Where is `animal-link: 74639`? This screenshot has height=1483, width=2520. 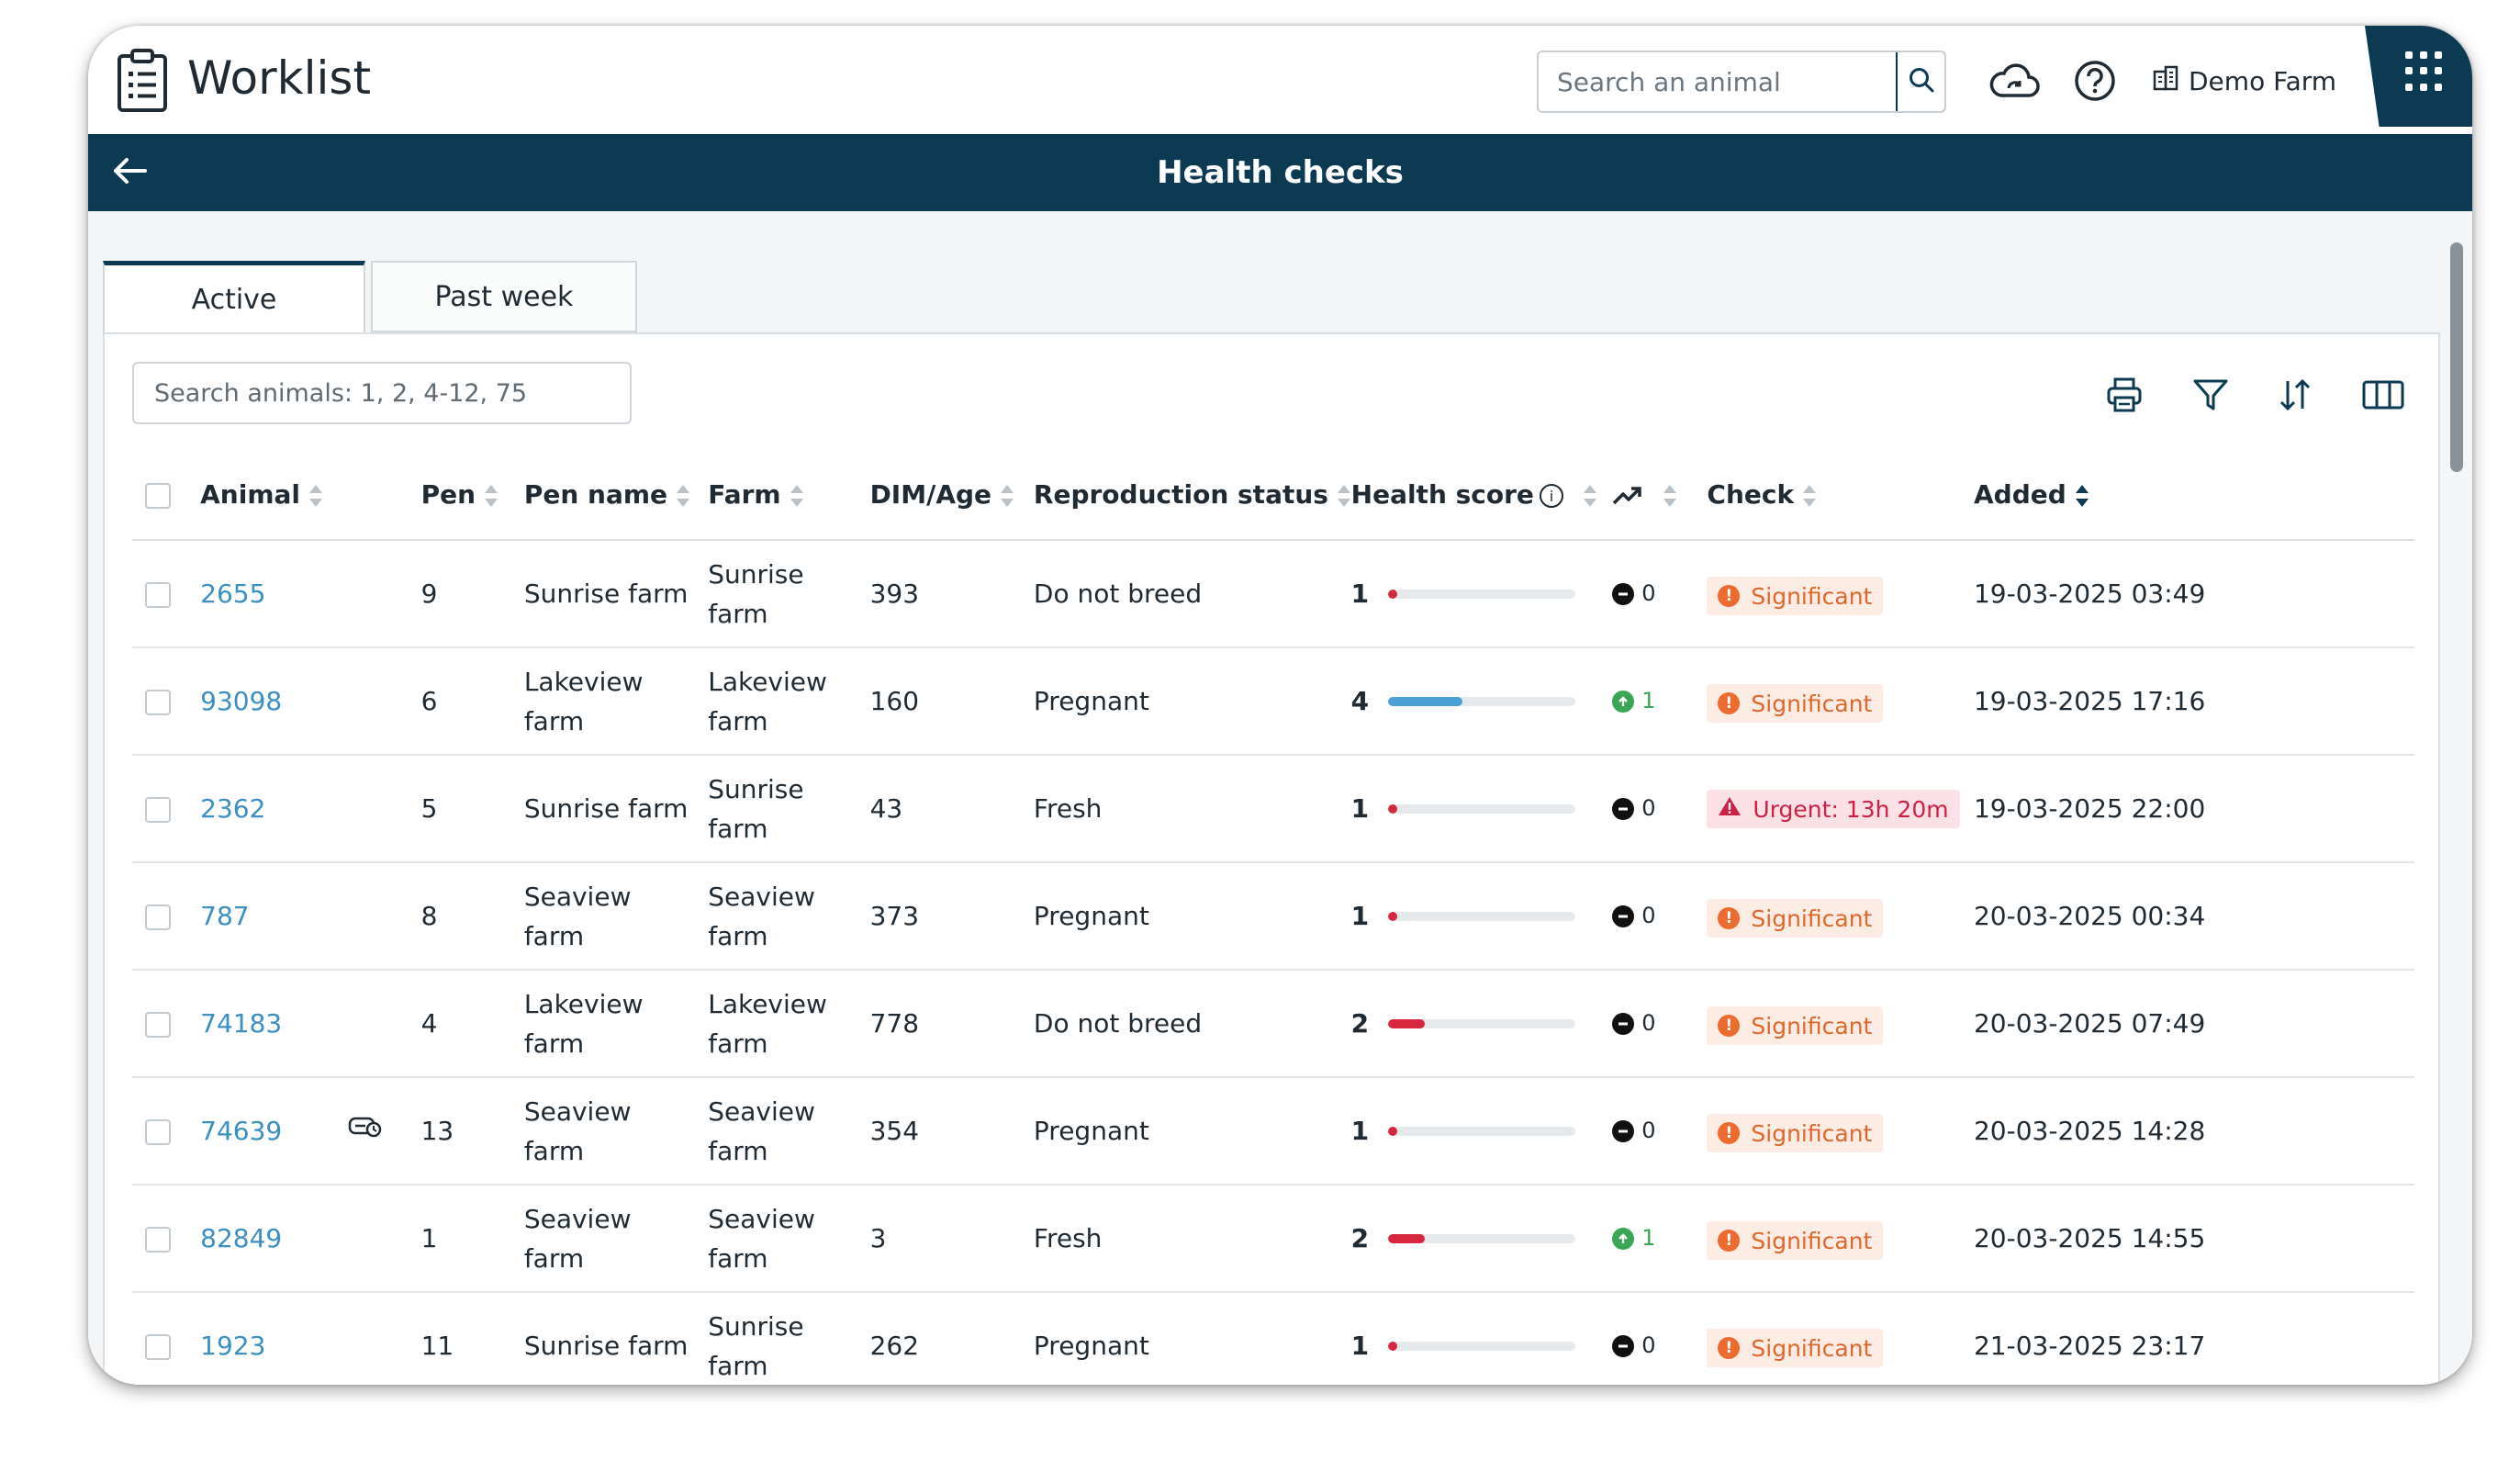 animal-link: 74639 is located at coordinates (241, 1131).